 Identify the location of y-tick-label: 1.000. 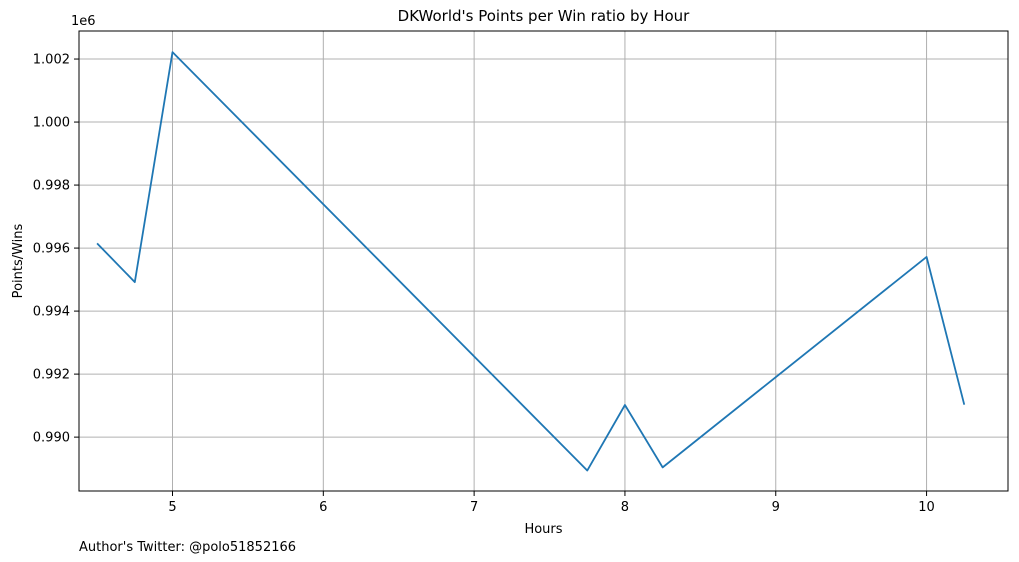
(51, 123).